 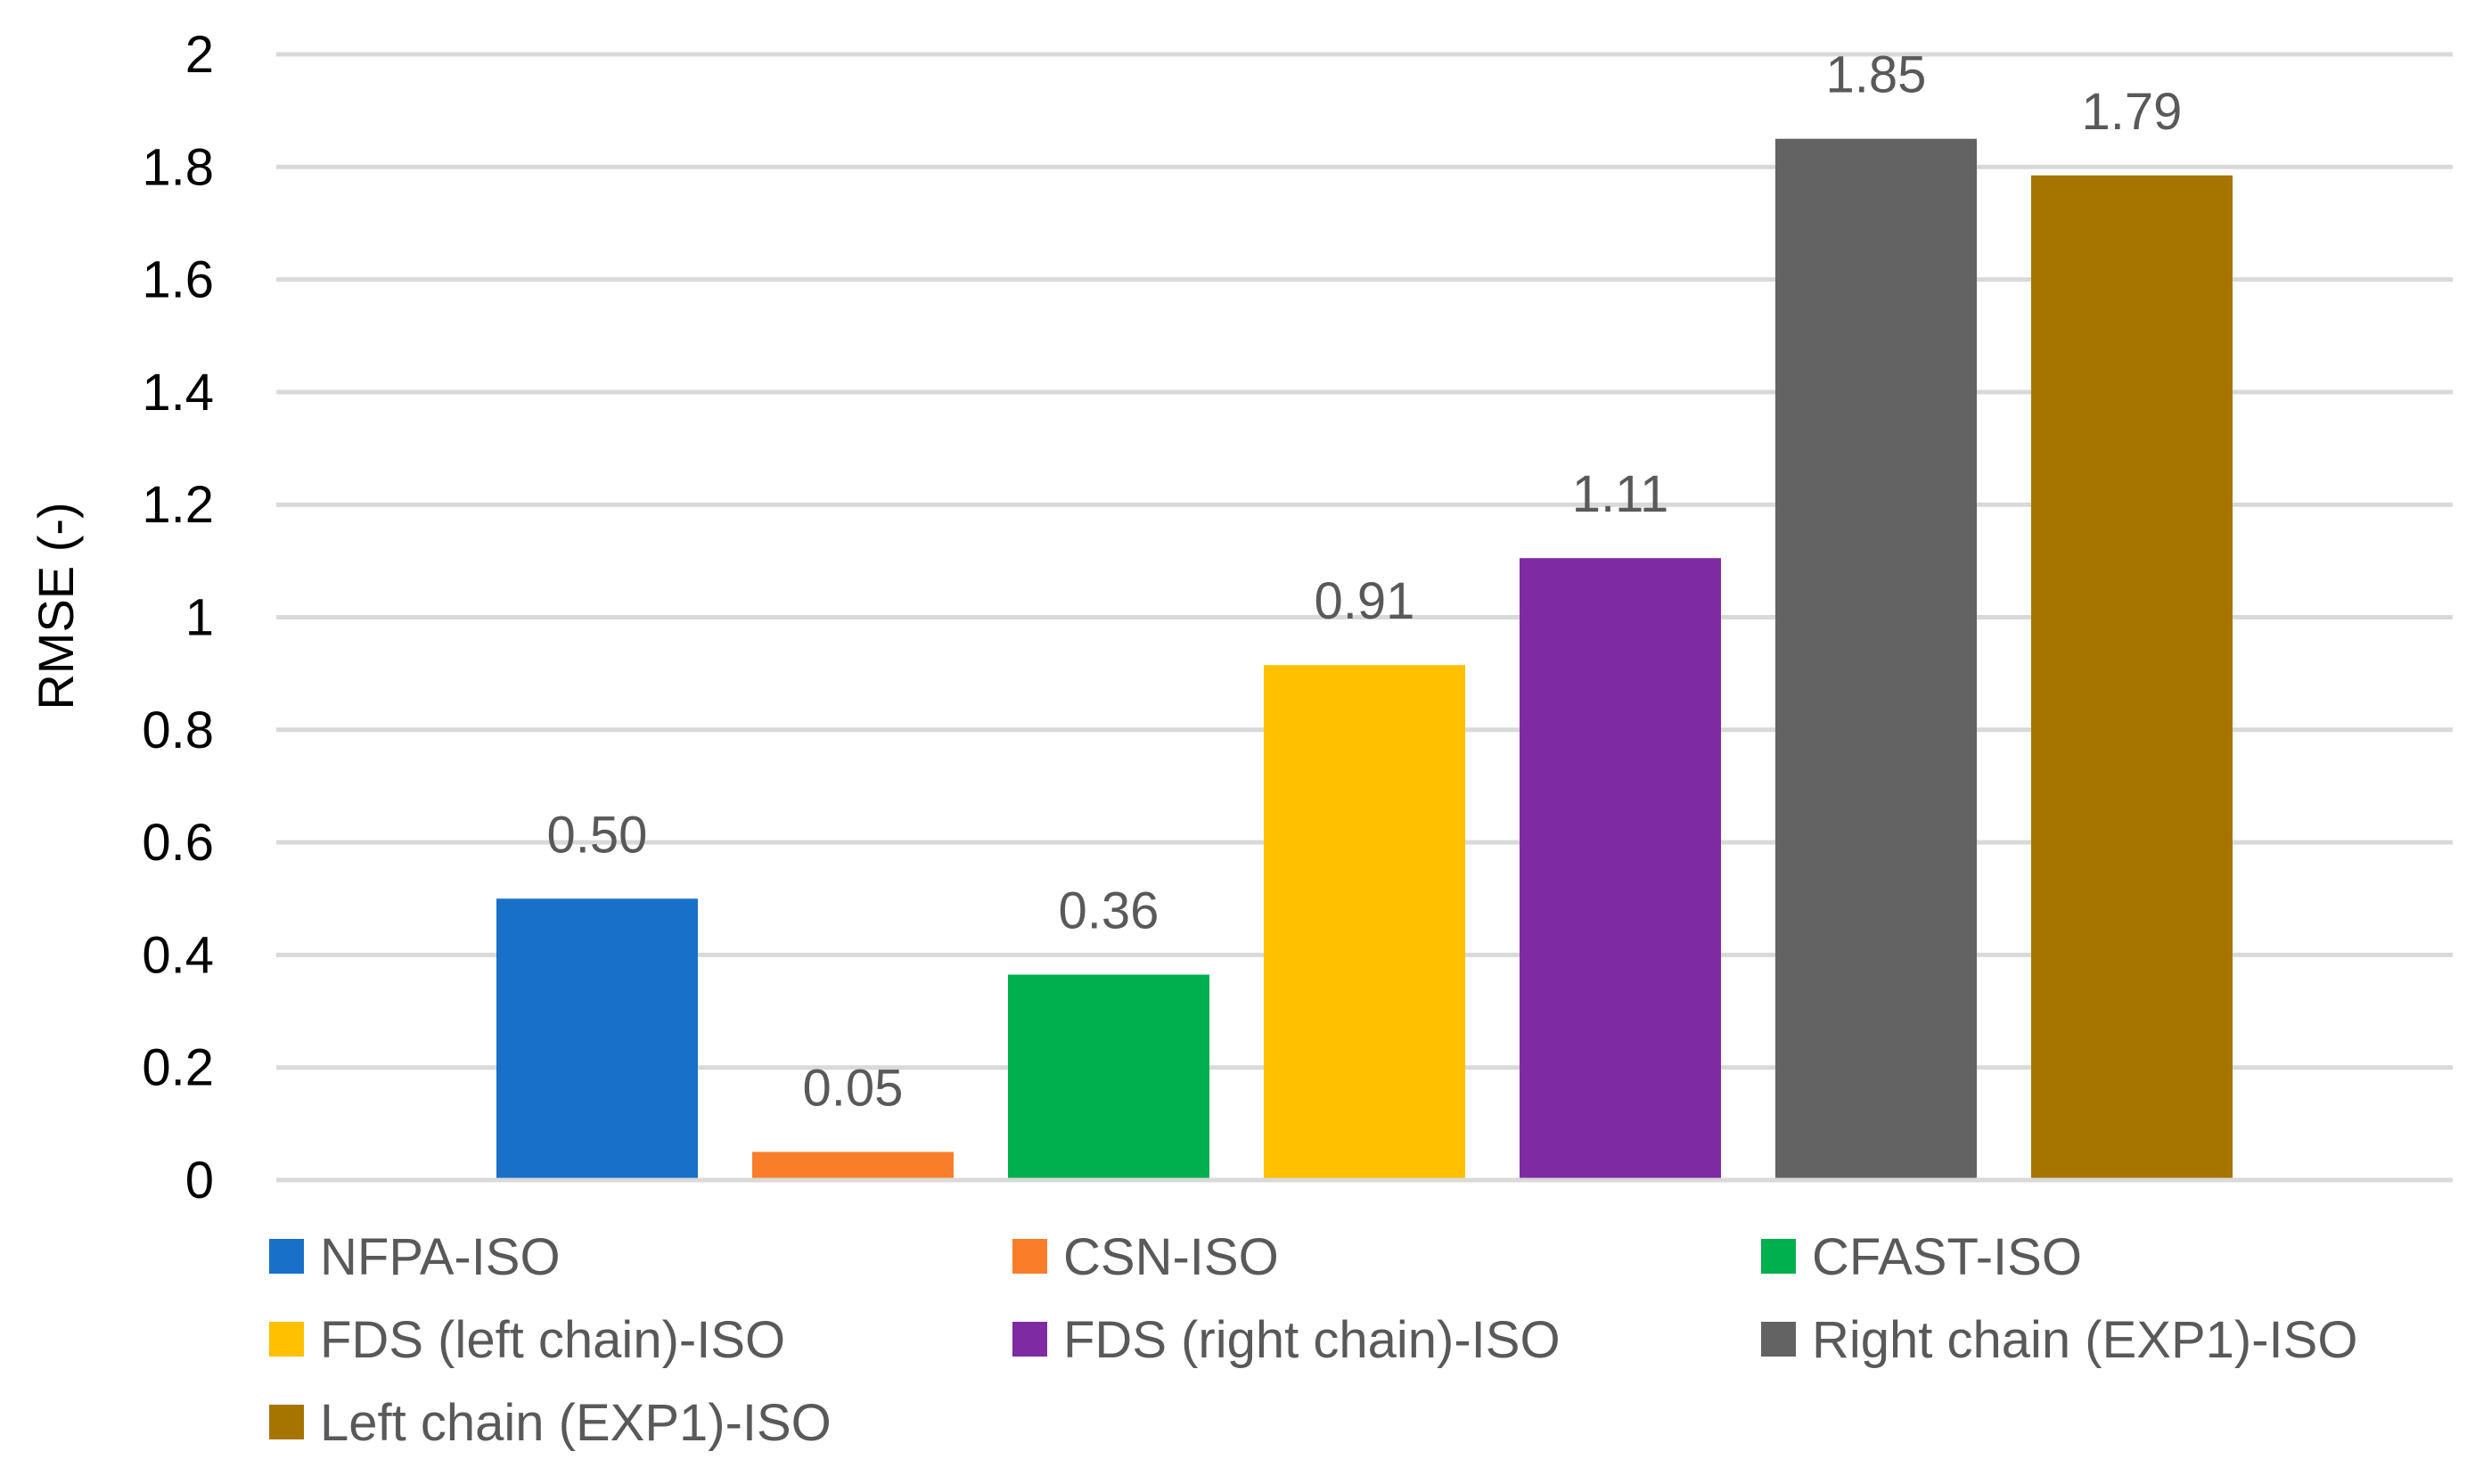 What do you see at coordinates (178, 730) in the screenshot?
I see `y-tick-label: 0.8` at bounding box center [178, 730].